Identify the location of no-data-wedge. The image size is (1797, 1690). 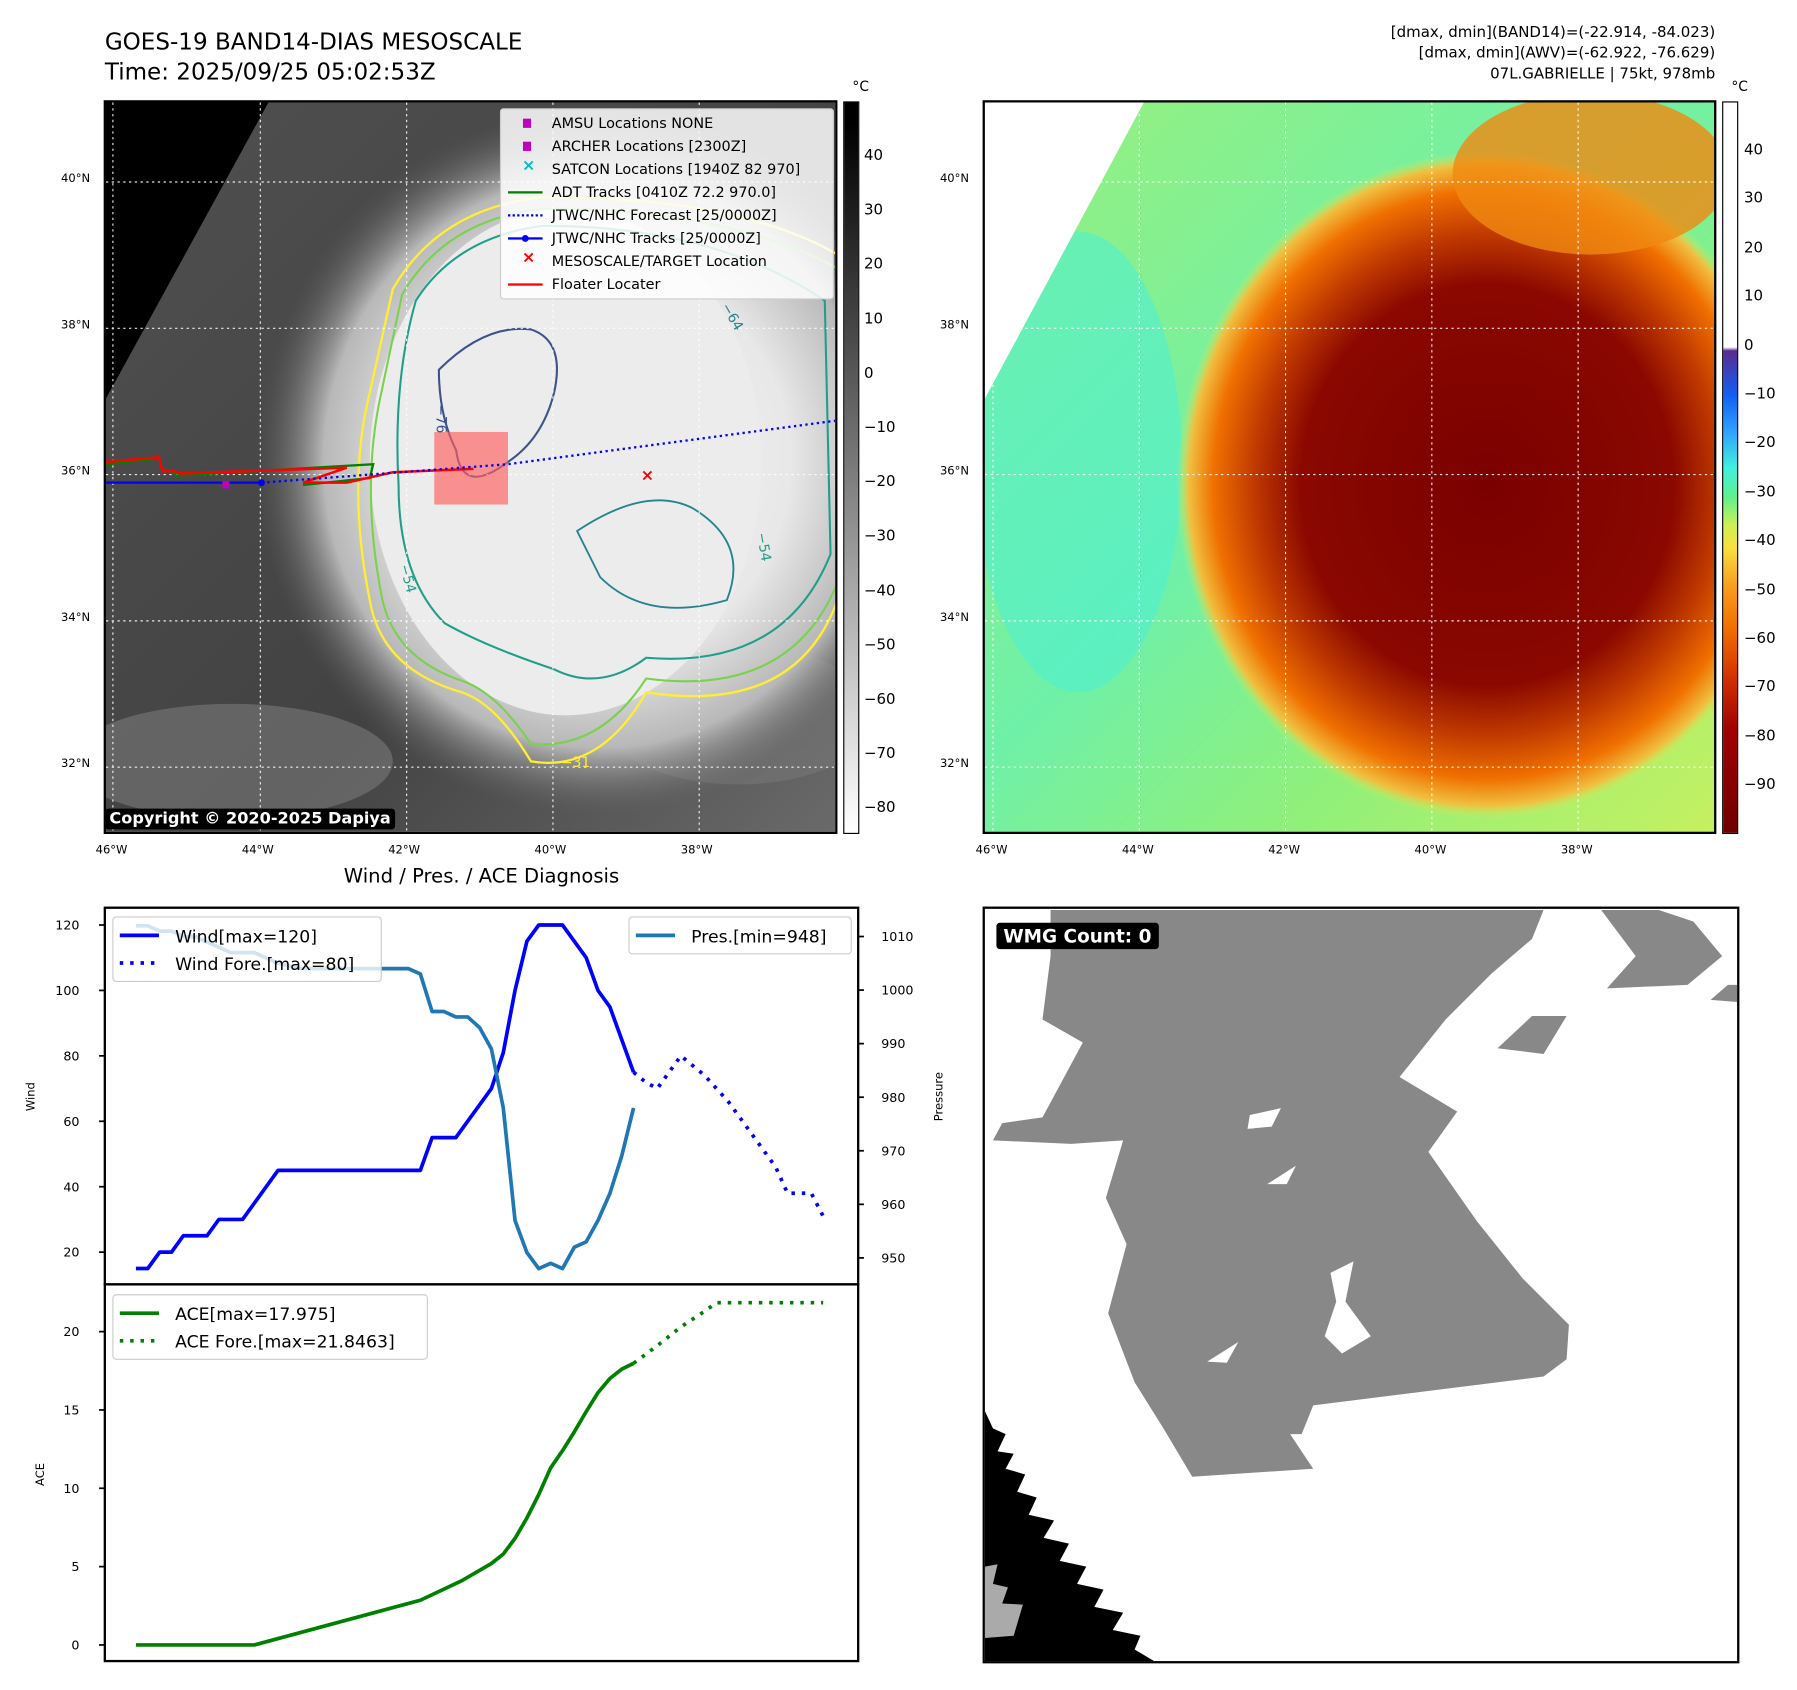
(187, 250).